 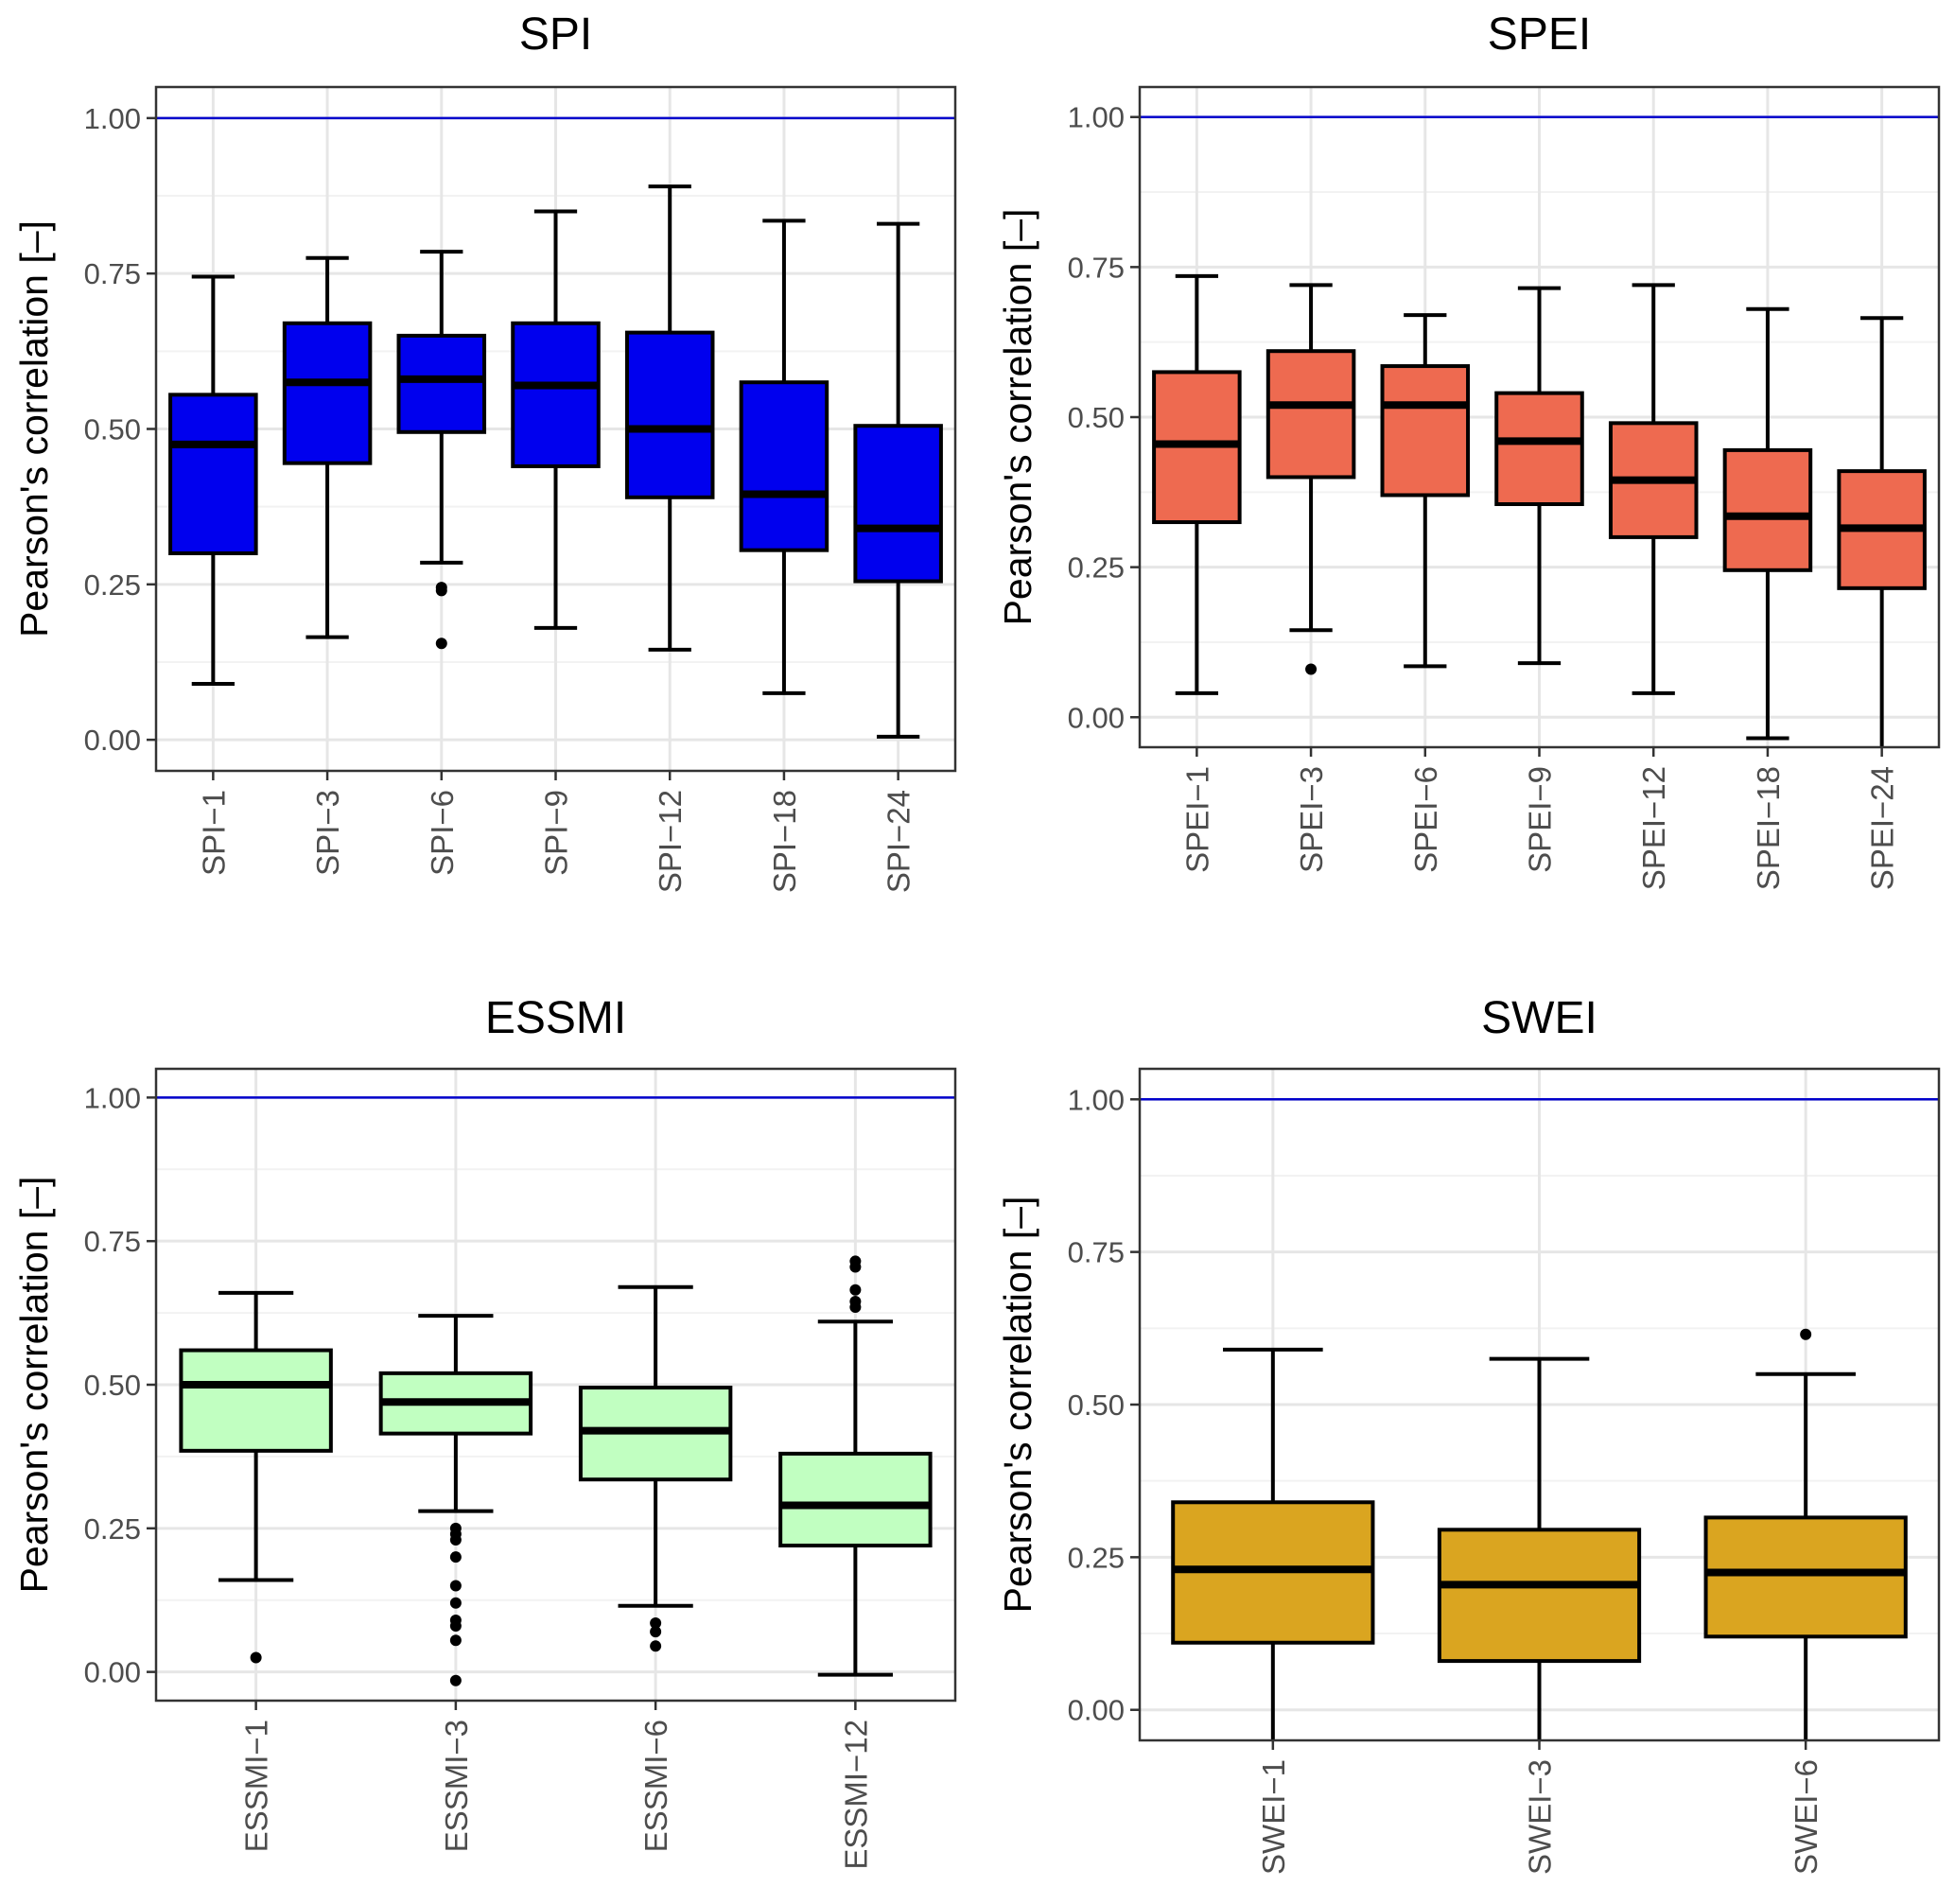 What do you see at coordinates (899, 841) in the screenshot?
I see `x-tick-label: SPI−24` at bounding box center [899, 841].